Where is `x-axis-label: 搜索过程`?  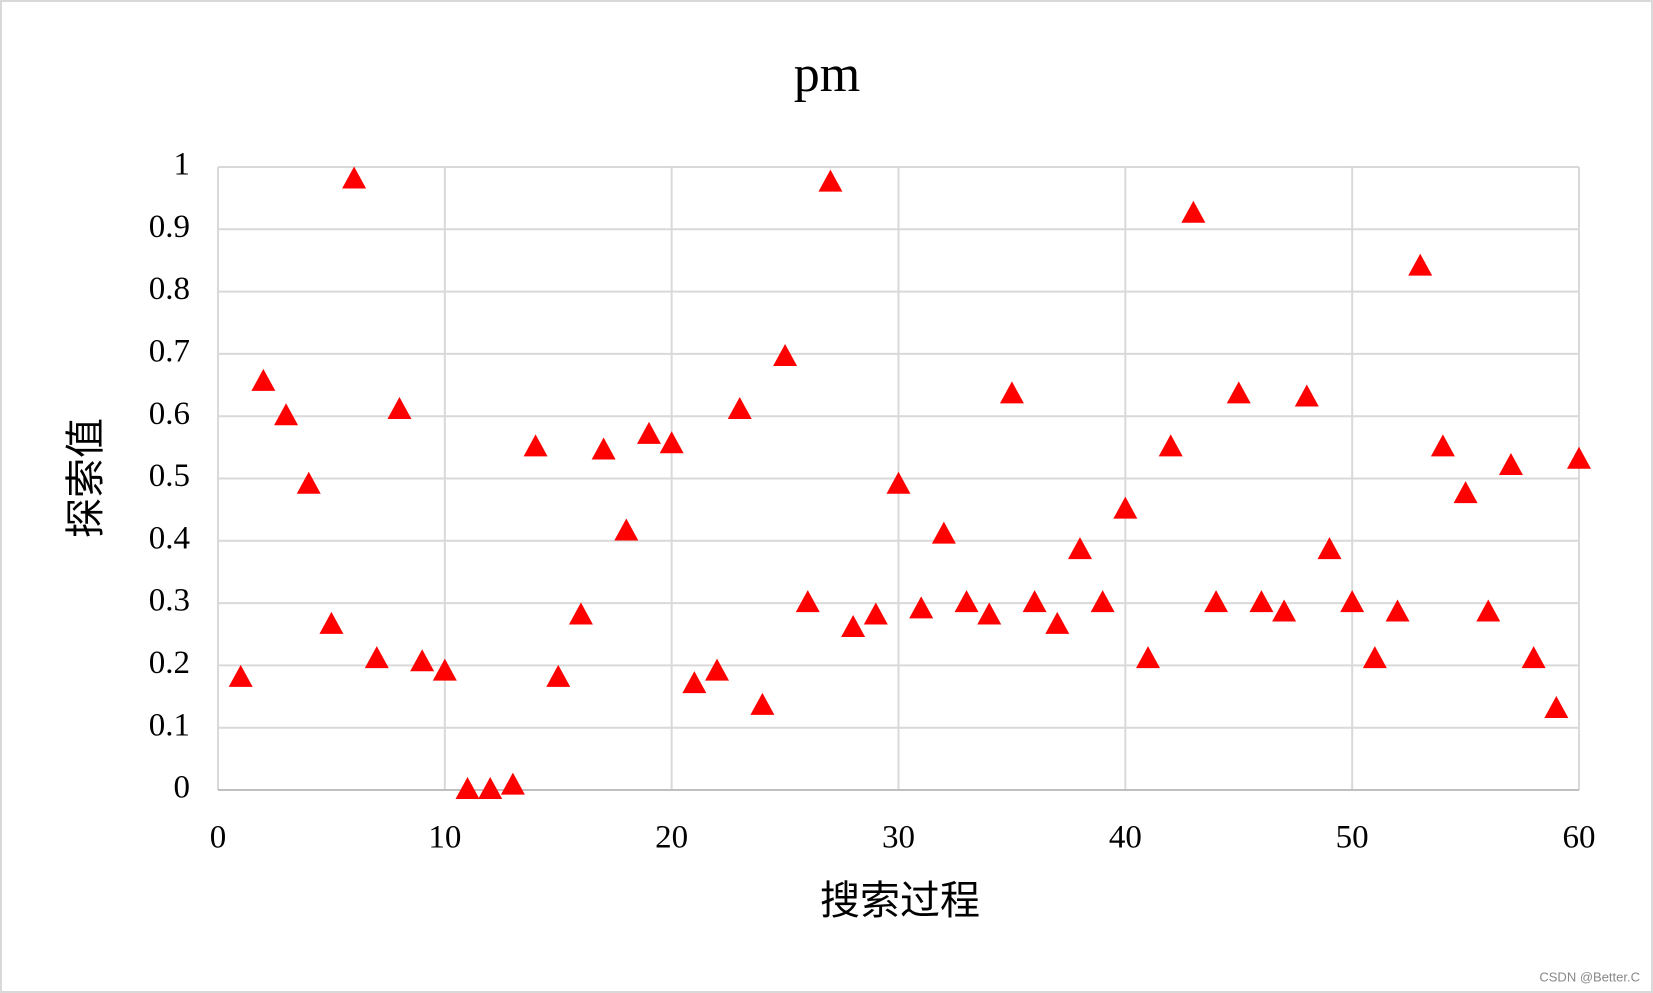 x-axis-label: 搜索过程 is located at coordinates (900, 900).